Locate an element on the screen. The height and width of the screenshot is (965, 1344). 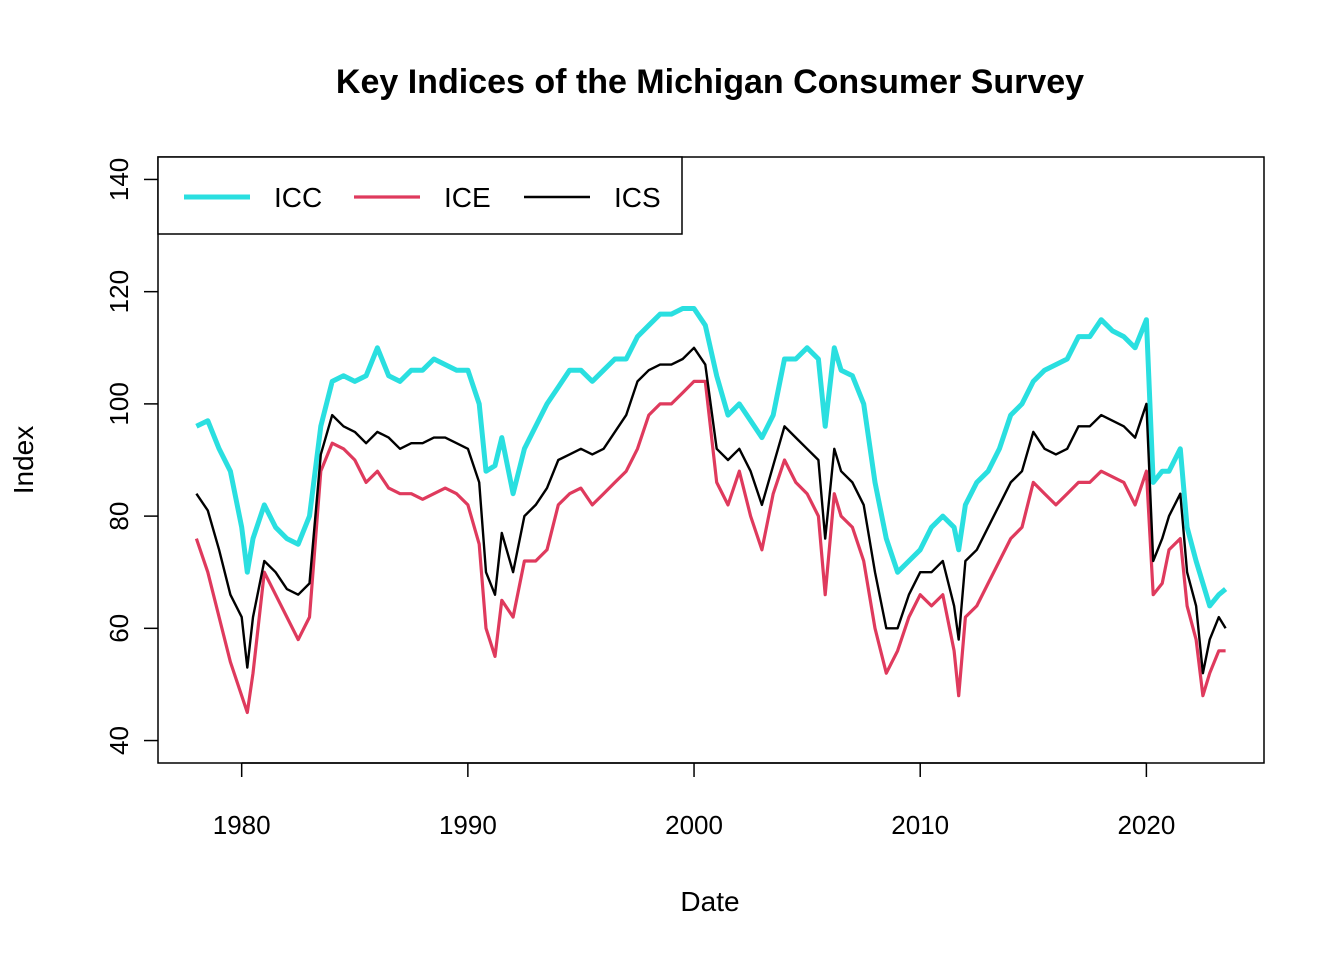
y-tick-label: 120 is located at coordinates (119, 291).